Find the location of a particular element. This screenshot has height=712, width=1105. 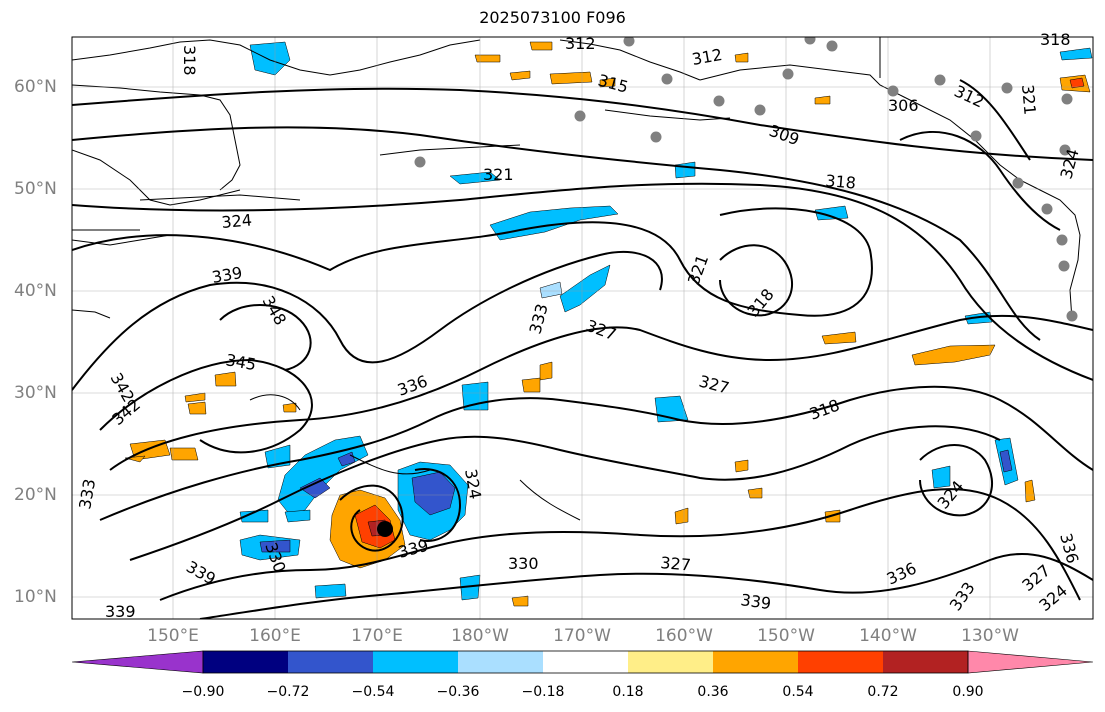

contour-label: 330 is located at coordinates (523, 563).